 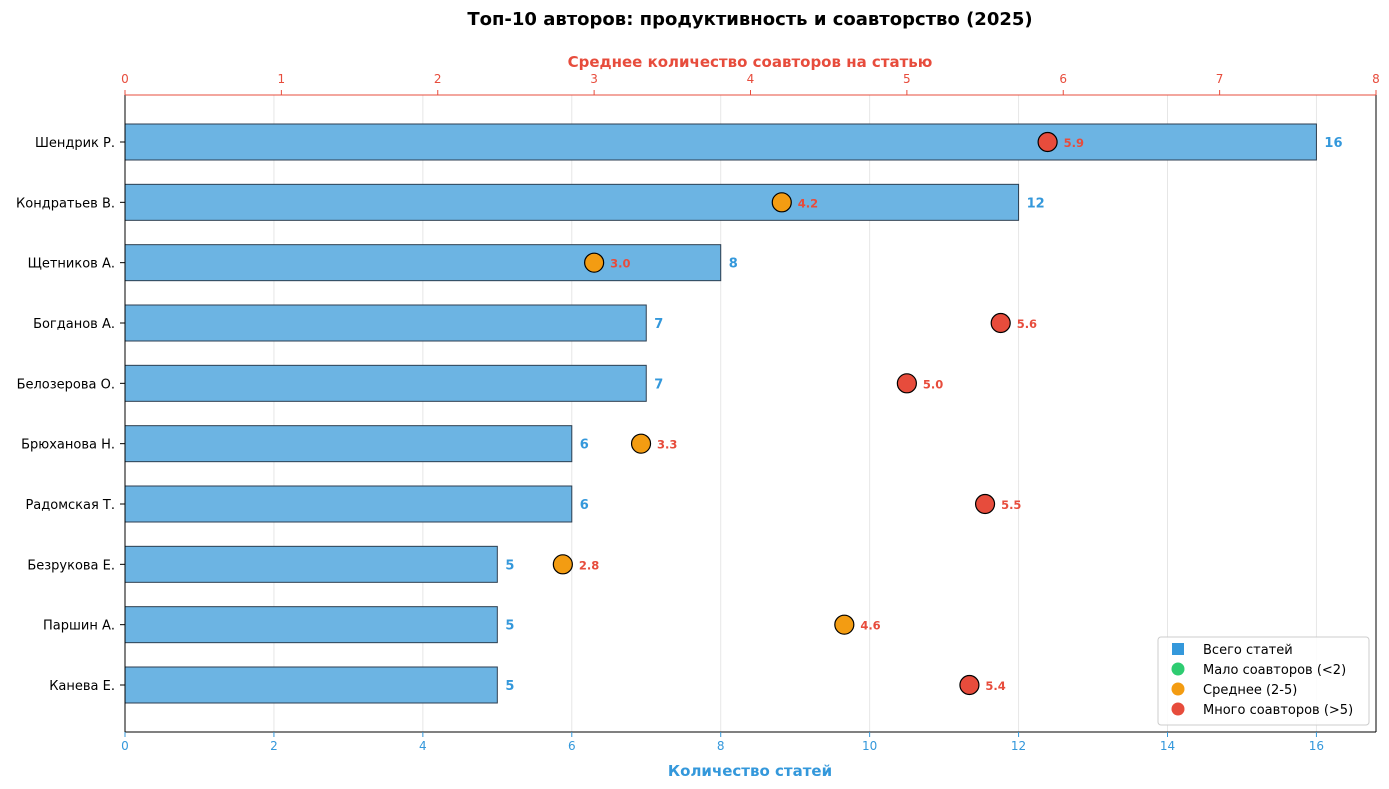 I want to click on bar-value-label: 16, so click(x=1333, y=143).